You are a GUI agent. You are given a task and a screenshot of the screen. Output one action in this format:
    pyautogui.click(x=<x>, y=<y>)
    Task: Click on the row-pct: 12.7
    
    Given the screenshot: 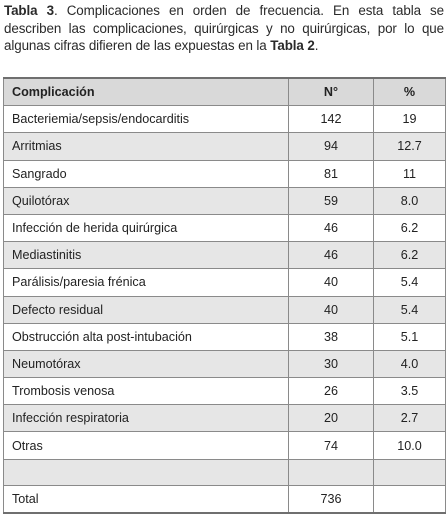 What is the action you would take?
    pyautogui.click(x=409, y=146)
    